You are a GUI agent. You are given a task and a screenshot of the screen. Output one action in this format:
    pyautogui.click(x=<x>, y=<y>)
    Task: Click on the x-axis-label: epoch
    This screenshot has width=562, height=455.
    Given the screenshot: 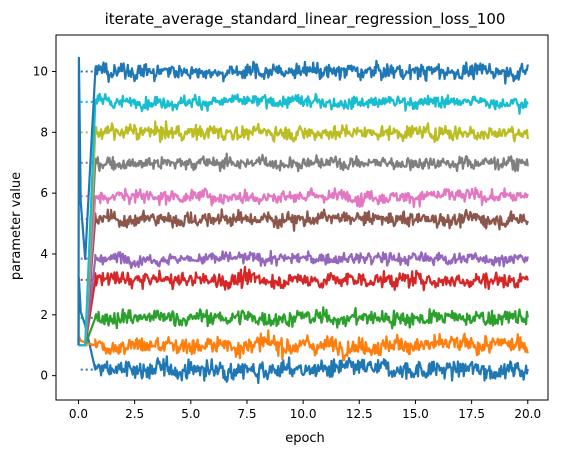 What is the action you would take?
    pyautogui.click(x=305, y=438)
    